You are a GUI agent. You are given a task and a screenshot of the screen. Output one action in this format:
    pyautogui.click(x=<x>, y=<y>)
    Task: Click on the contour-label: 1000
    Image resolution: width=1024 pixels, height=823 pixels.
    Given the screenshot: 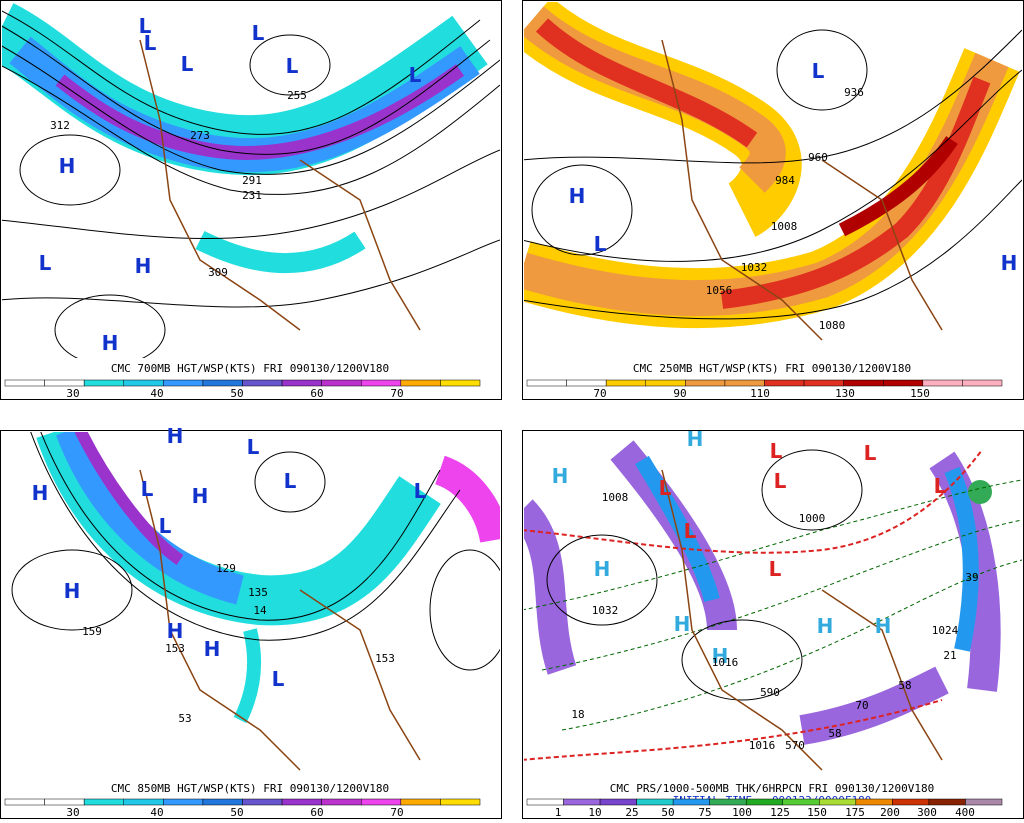 What is the action you would take?
    pyautogui.click(x=812, y=518)
    